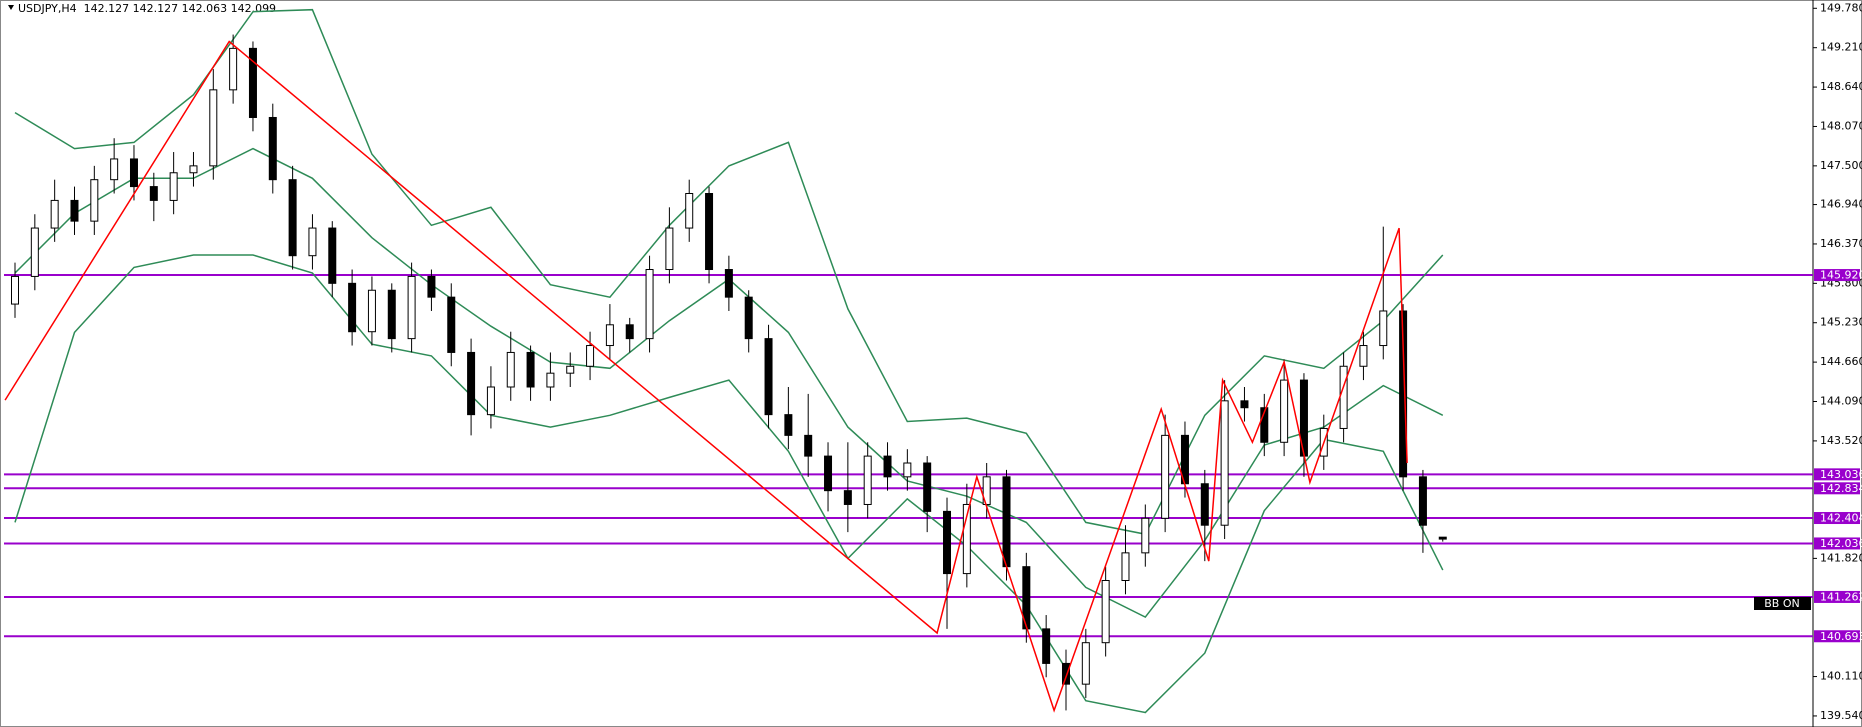 The height and width of the screenshot is (727, 1862). What do you see at coordinates (1841, 125) in the screenshot?
I see `y-tick-label: 148.070` at bounding box center [1841, 125].